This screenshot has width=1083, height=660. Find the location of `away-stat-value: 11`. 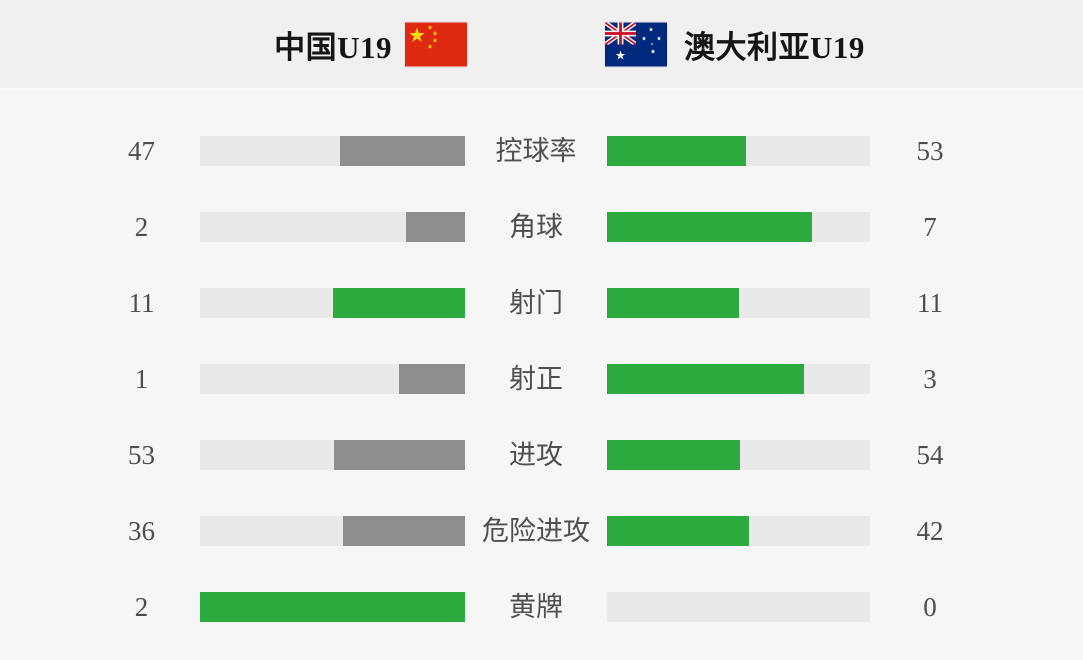

away-stat-value: 11 is located at coordinates (930, 303).